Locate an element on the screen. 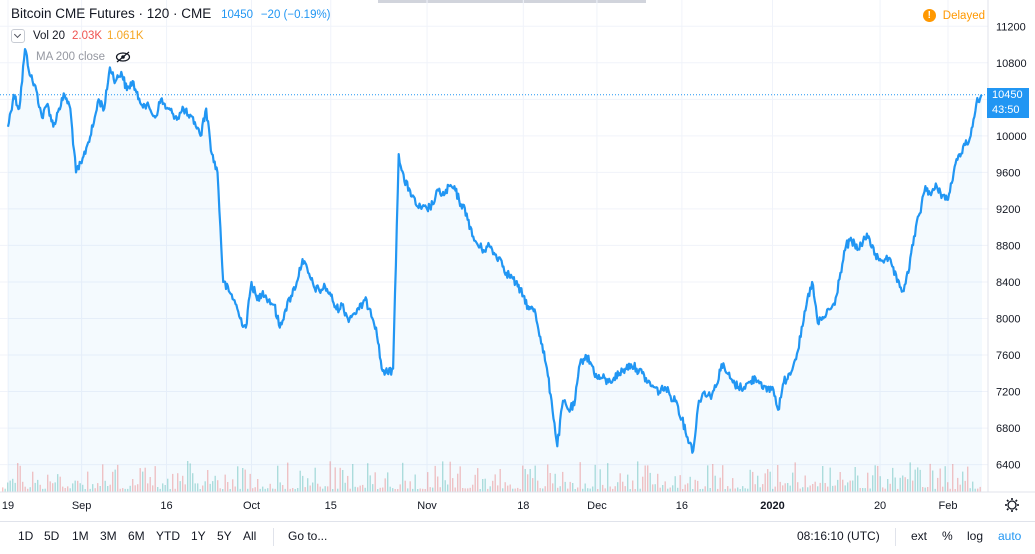 This screenshot has width=1035, height=554. symbol-title: Bitcoin CME Futures · 120 · CME is located at coordinates (111, 13).